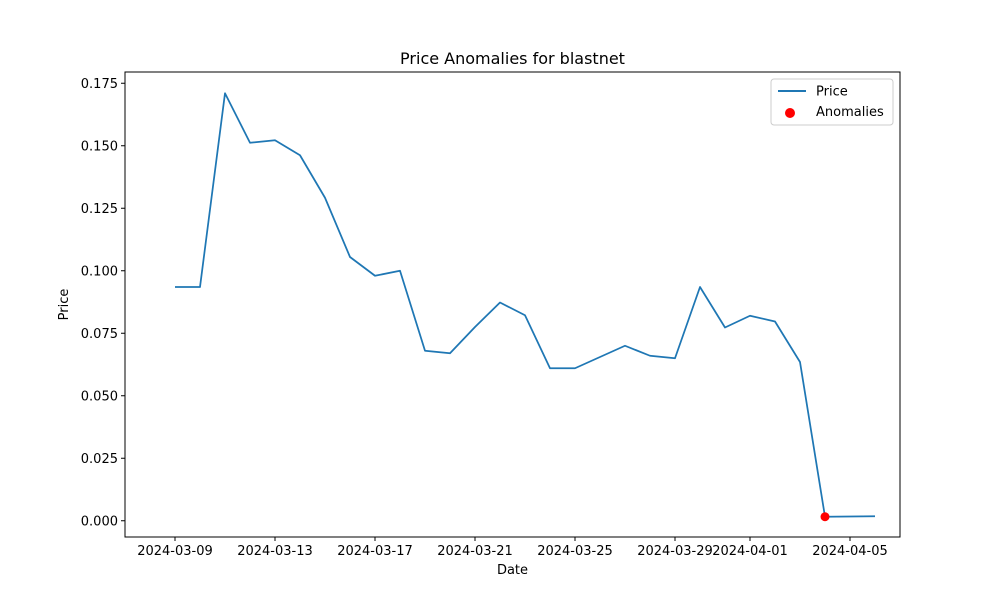  I want to click on y-tick-label: 0.150, so click(99, 146).